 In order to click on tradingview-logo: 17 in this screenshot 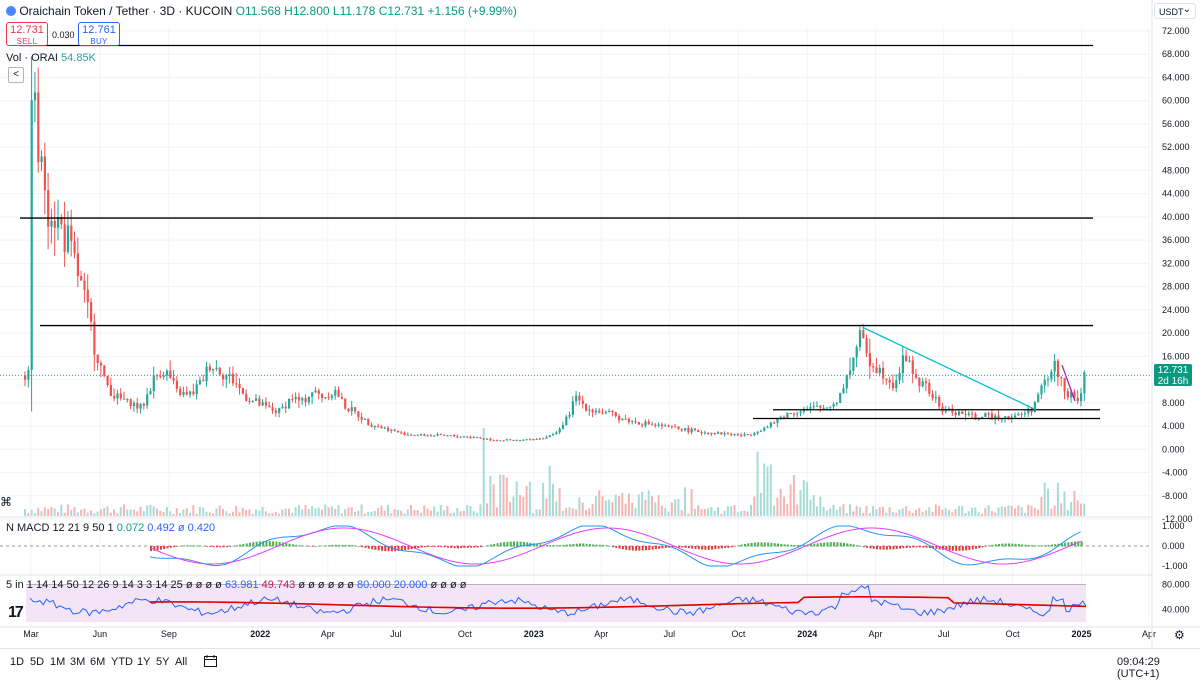, I will do `click(16, 612)`.